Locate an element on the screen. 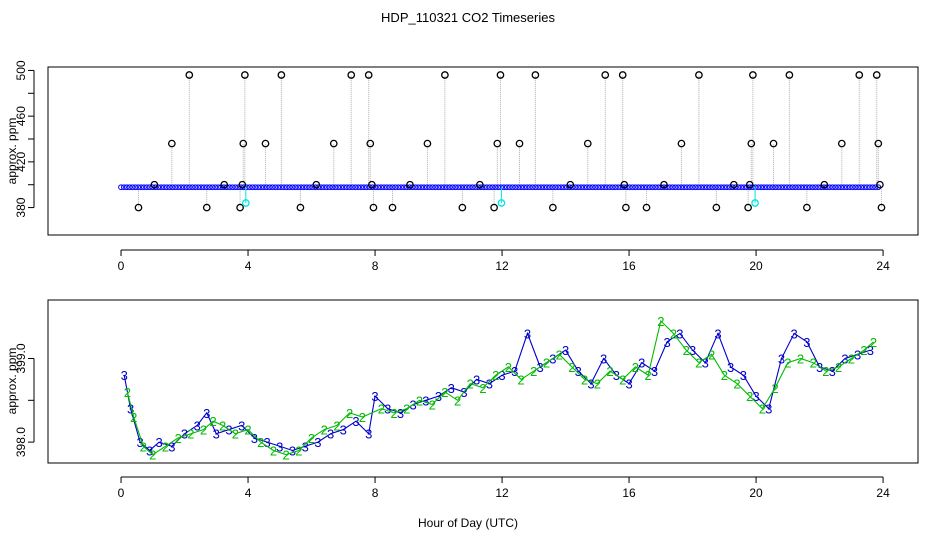 The width and height of the screenshot is (936, 540). top-y-axis: 380 420 460 500 is located at coordinates (24, 139).